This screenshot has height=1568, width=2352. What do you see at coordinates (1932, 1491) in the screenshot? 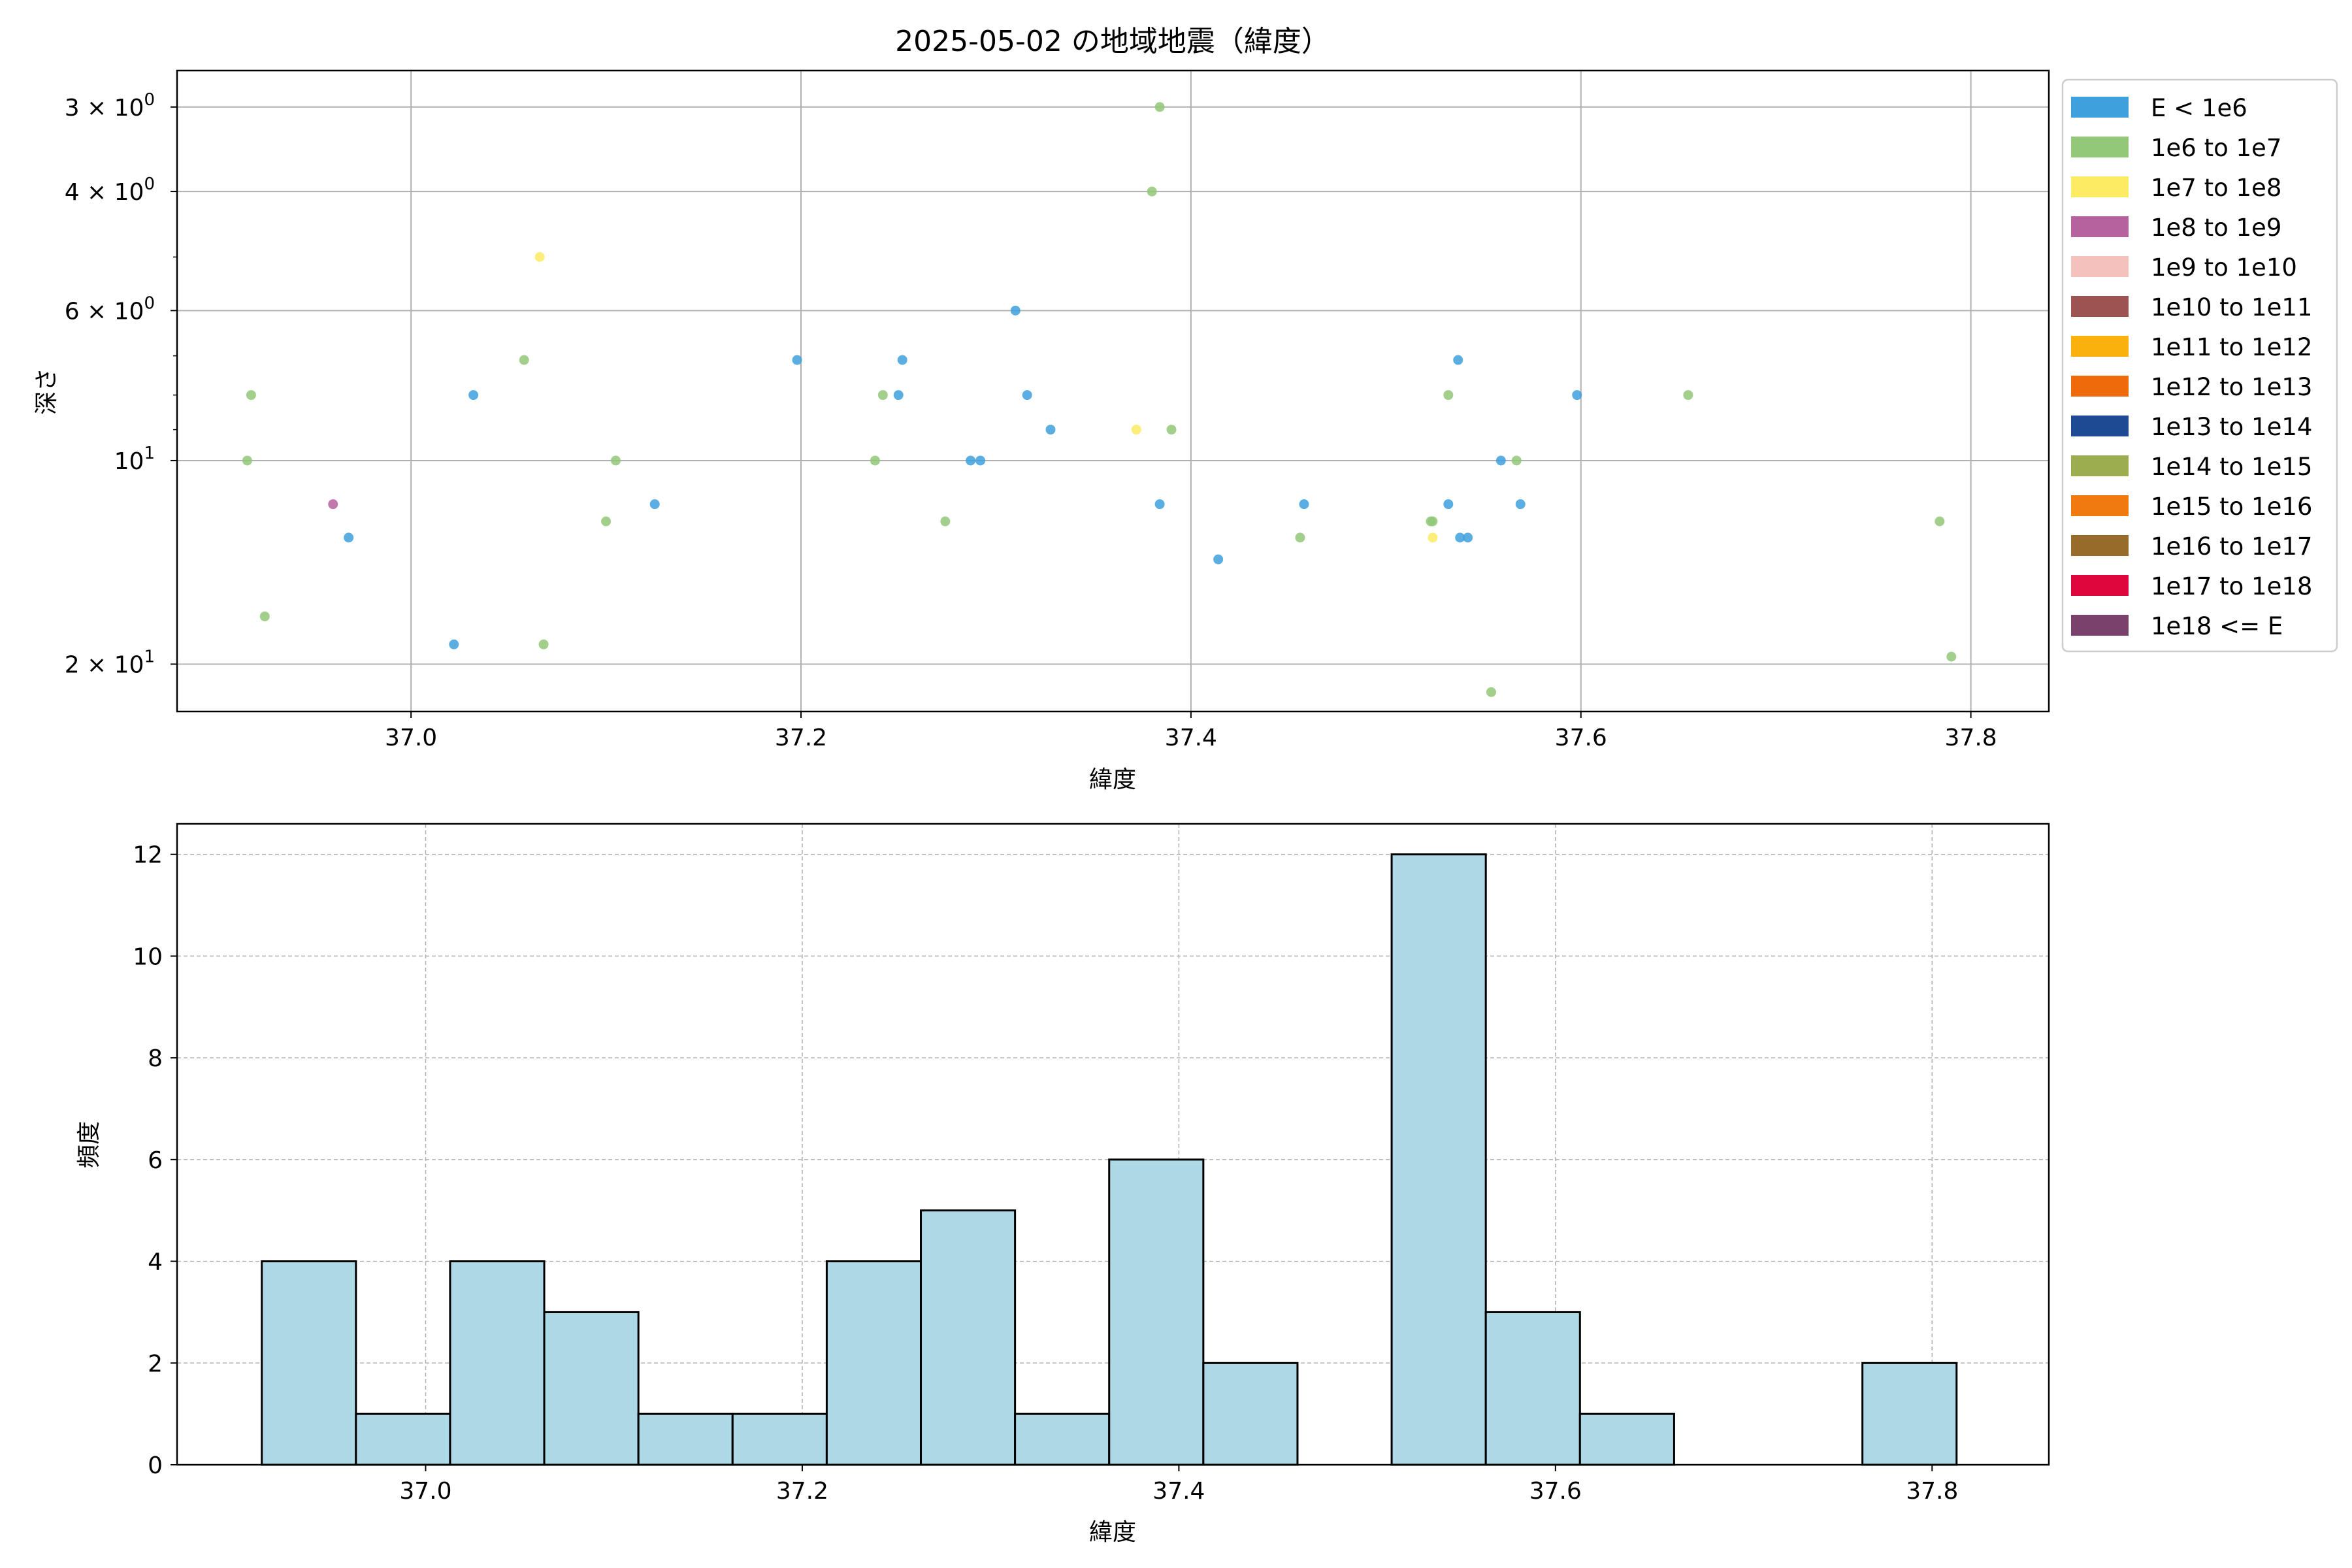
I see `histogram-x-tick-label: 37.8` at bounding box center [1932, 1491].